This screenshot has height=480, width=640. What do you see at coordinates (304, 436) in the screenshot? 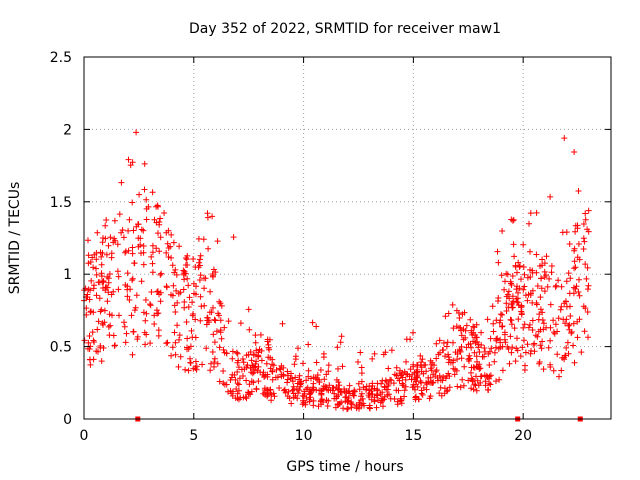
I see `x-tick-label: 10` at bounding box center [304, 436].